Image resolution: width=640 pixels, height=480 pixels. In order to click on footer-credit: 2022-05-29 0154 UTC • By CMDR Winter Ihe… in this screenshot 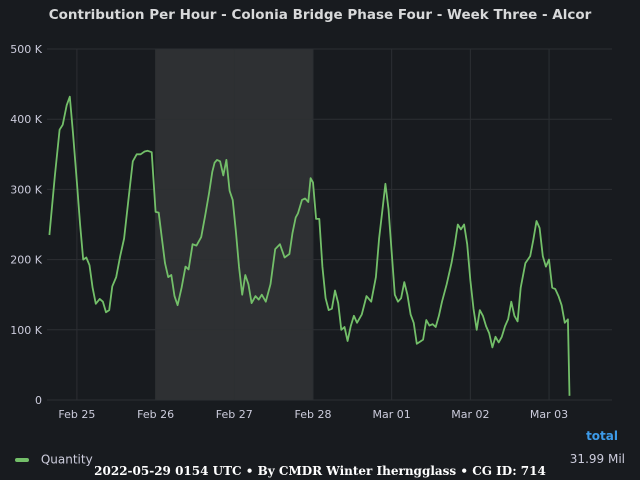, I will do `click(320, 471)`.